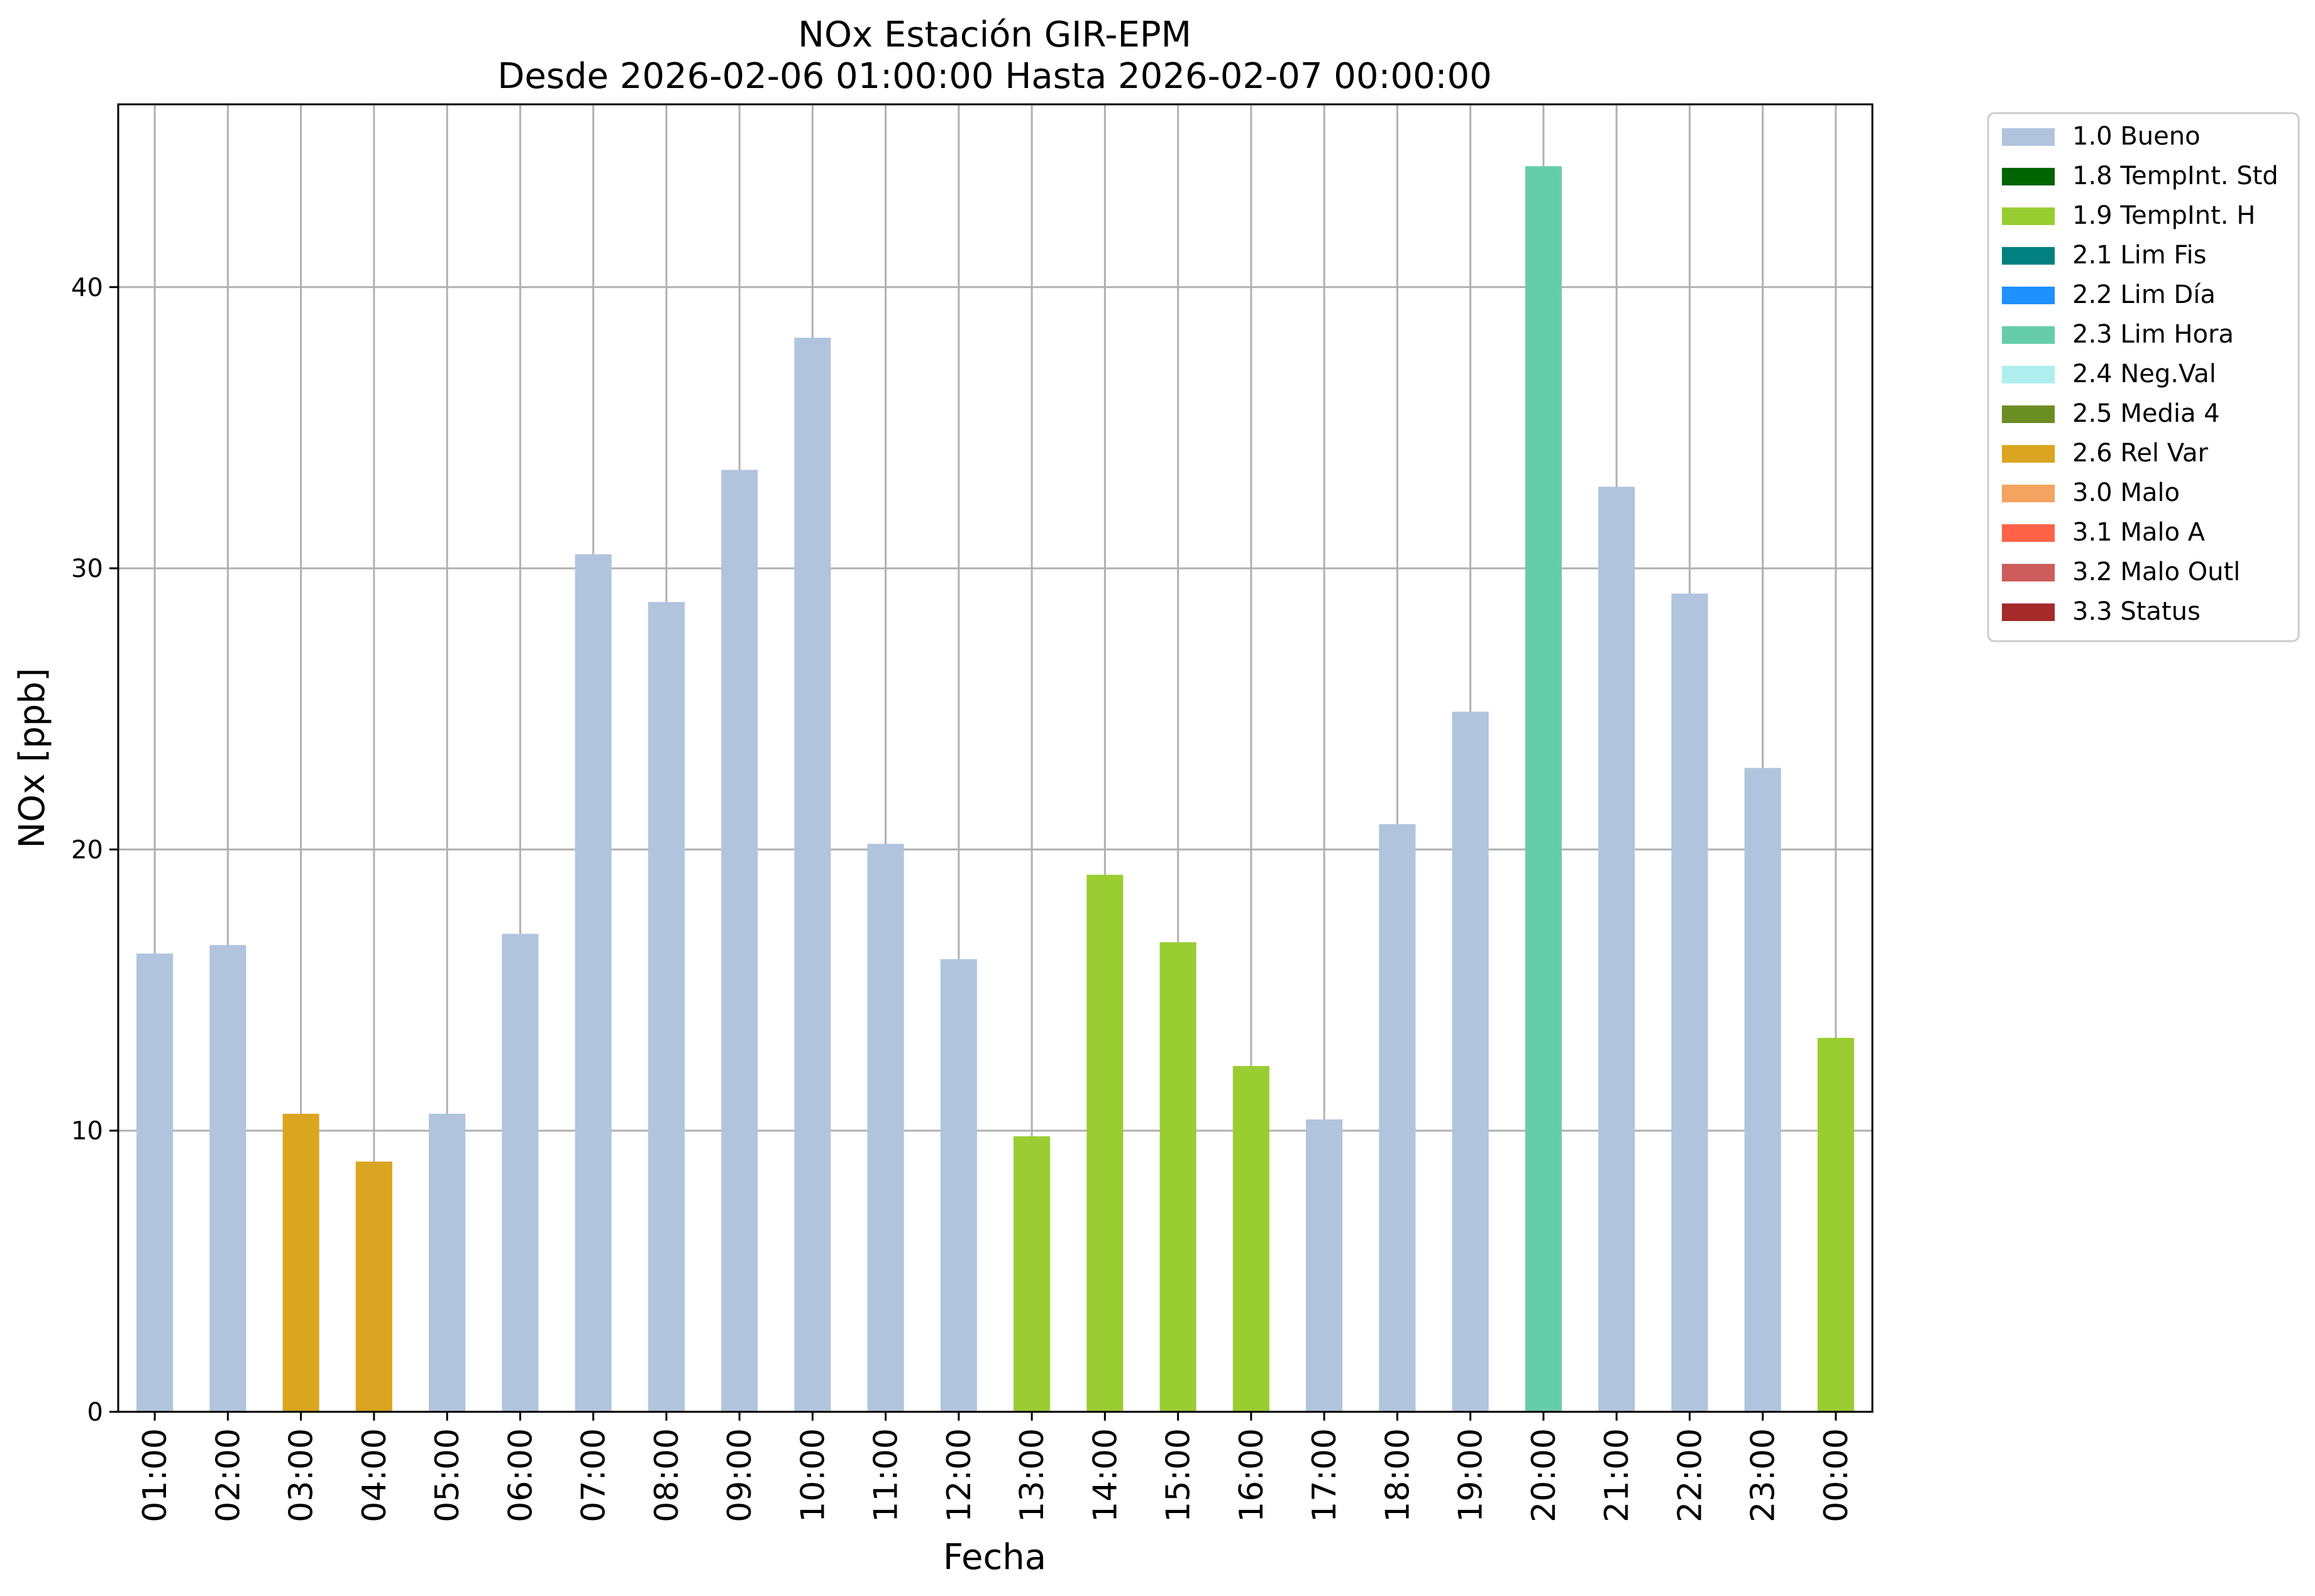 This screenshot has height=1596, width=2315. I want to click on x-tick-label: 23:00, so click(1763, 1475).